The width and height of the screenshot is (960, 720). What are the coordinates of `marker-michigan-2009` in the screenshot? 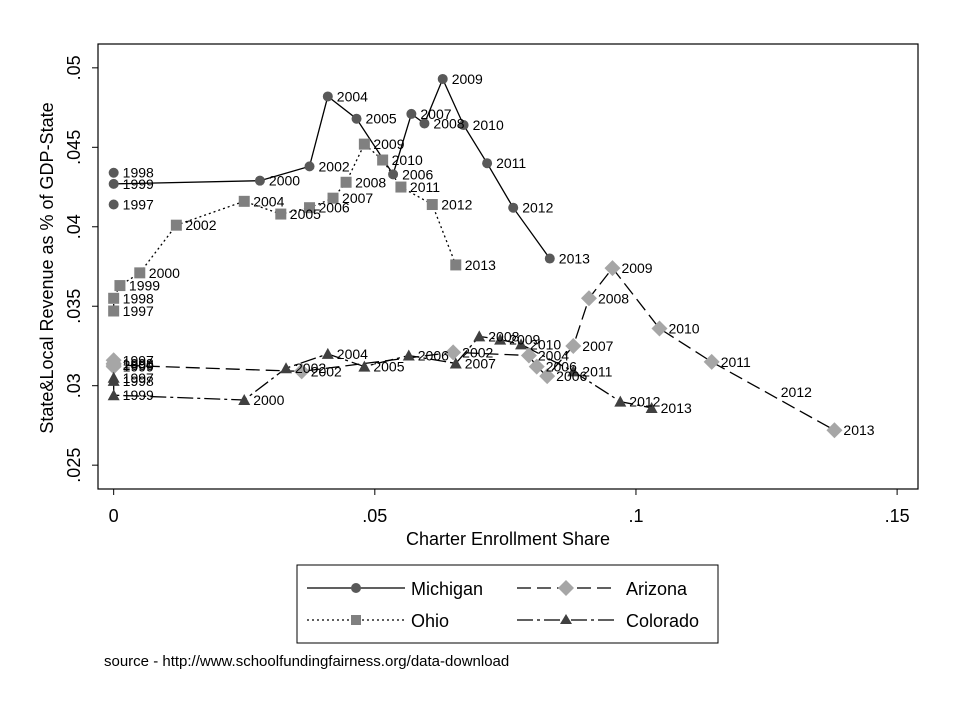 It's located at (442, 78).